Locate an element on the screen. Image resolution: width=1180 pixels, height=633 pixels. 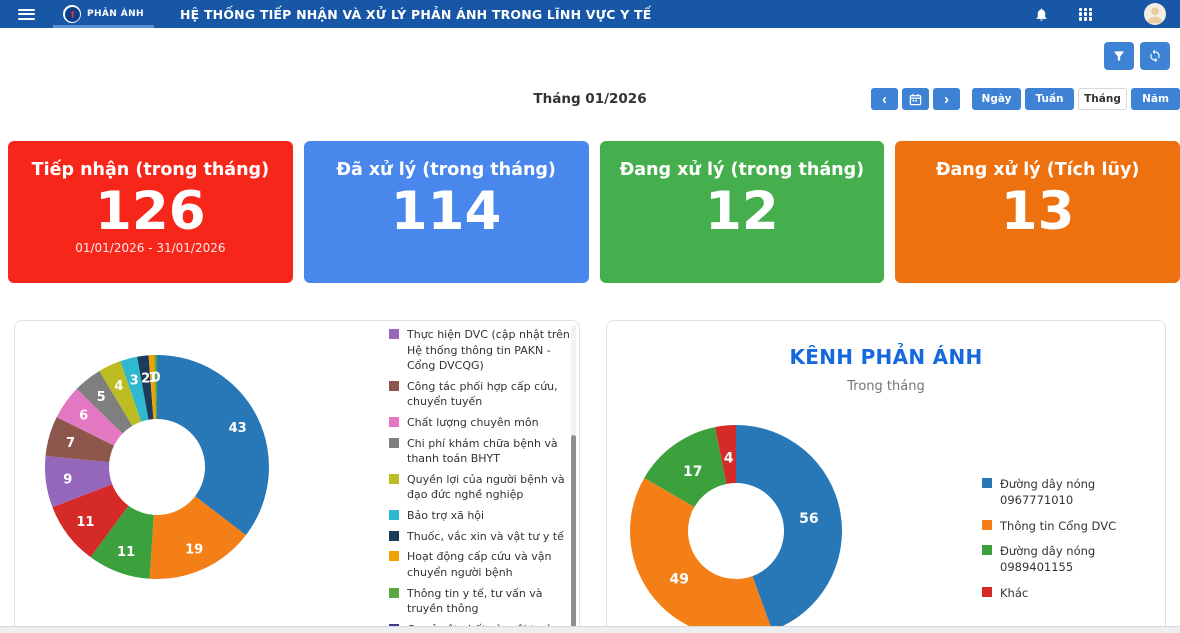
slice-label: 2 is located at coordinates (145, 378).